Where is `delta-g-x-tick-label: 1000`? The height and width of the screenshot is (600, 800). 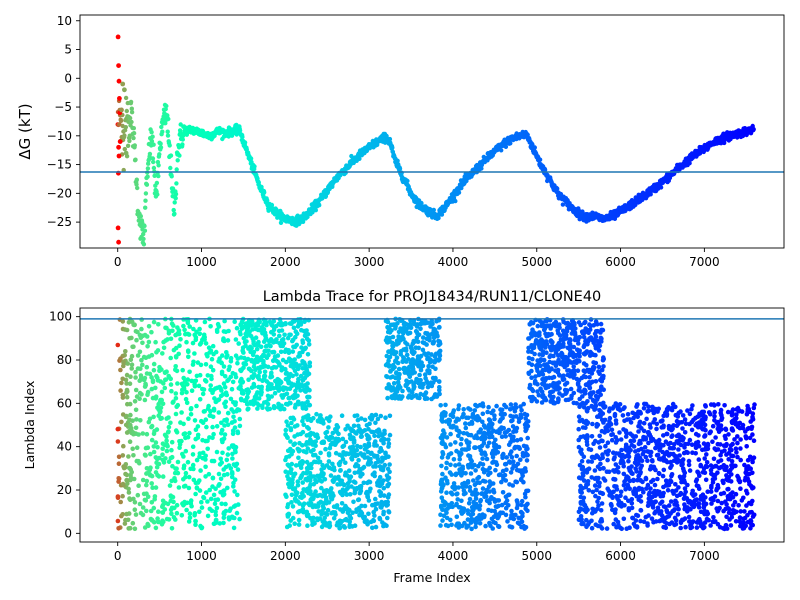
delta-g-x-tick-label: 1000 is located at coordinates (201, 262).